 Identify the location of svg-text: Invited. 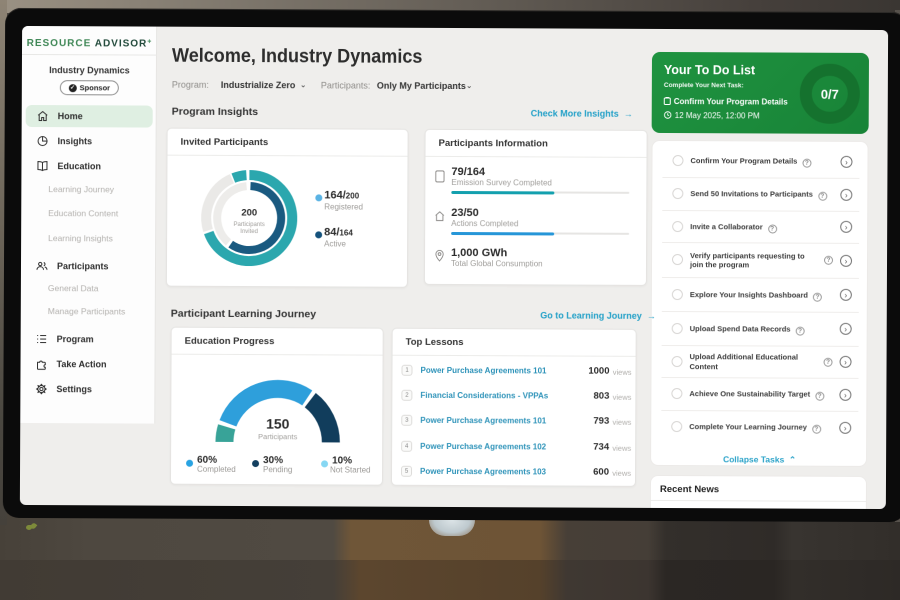
(249, 232).